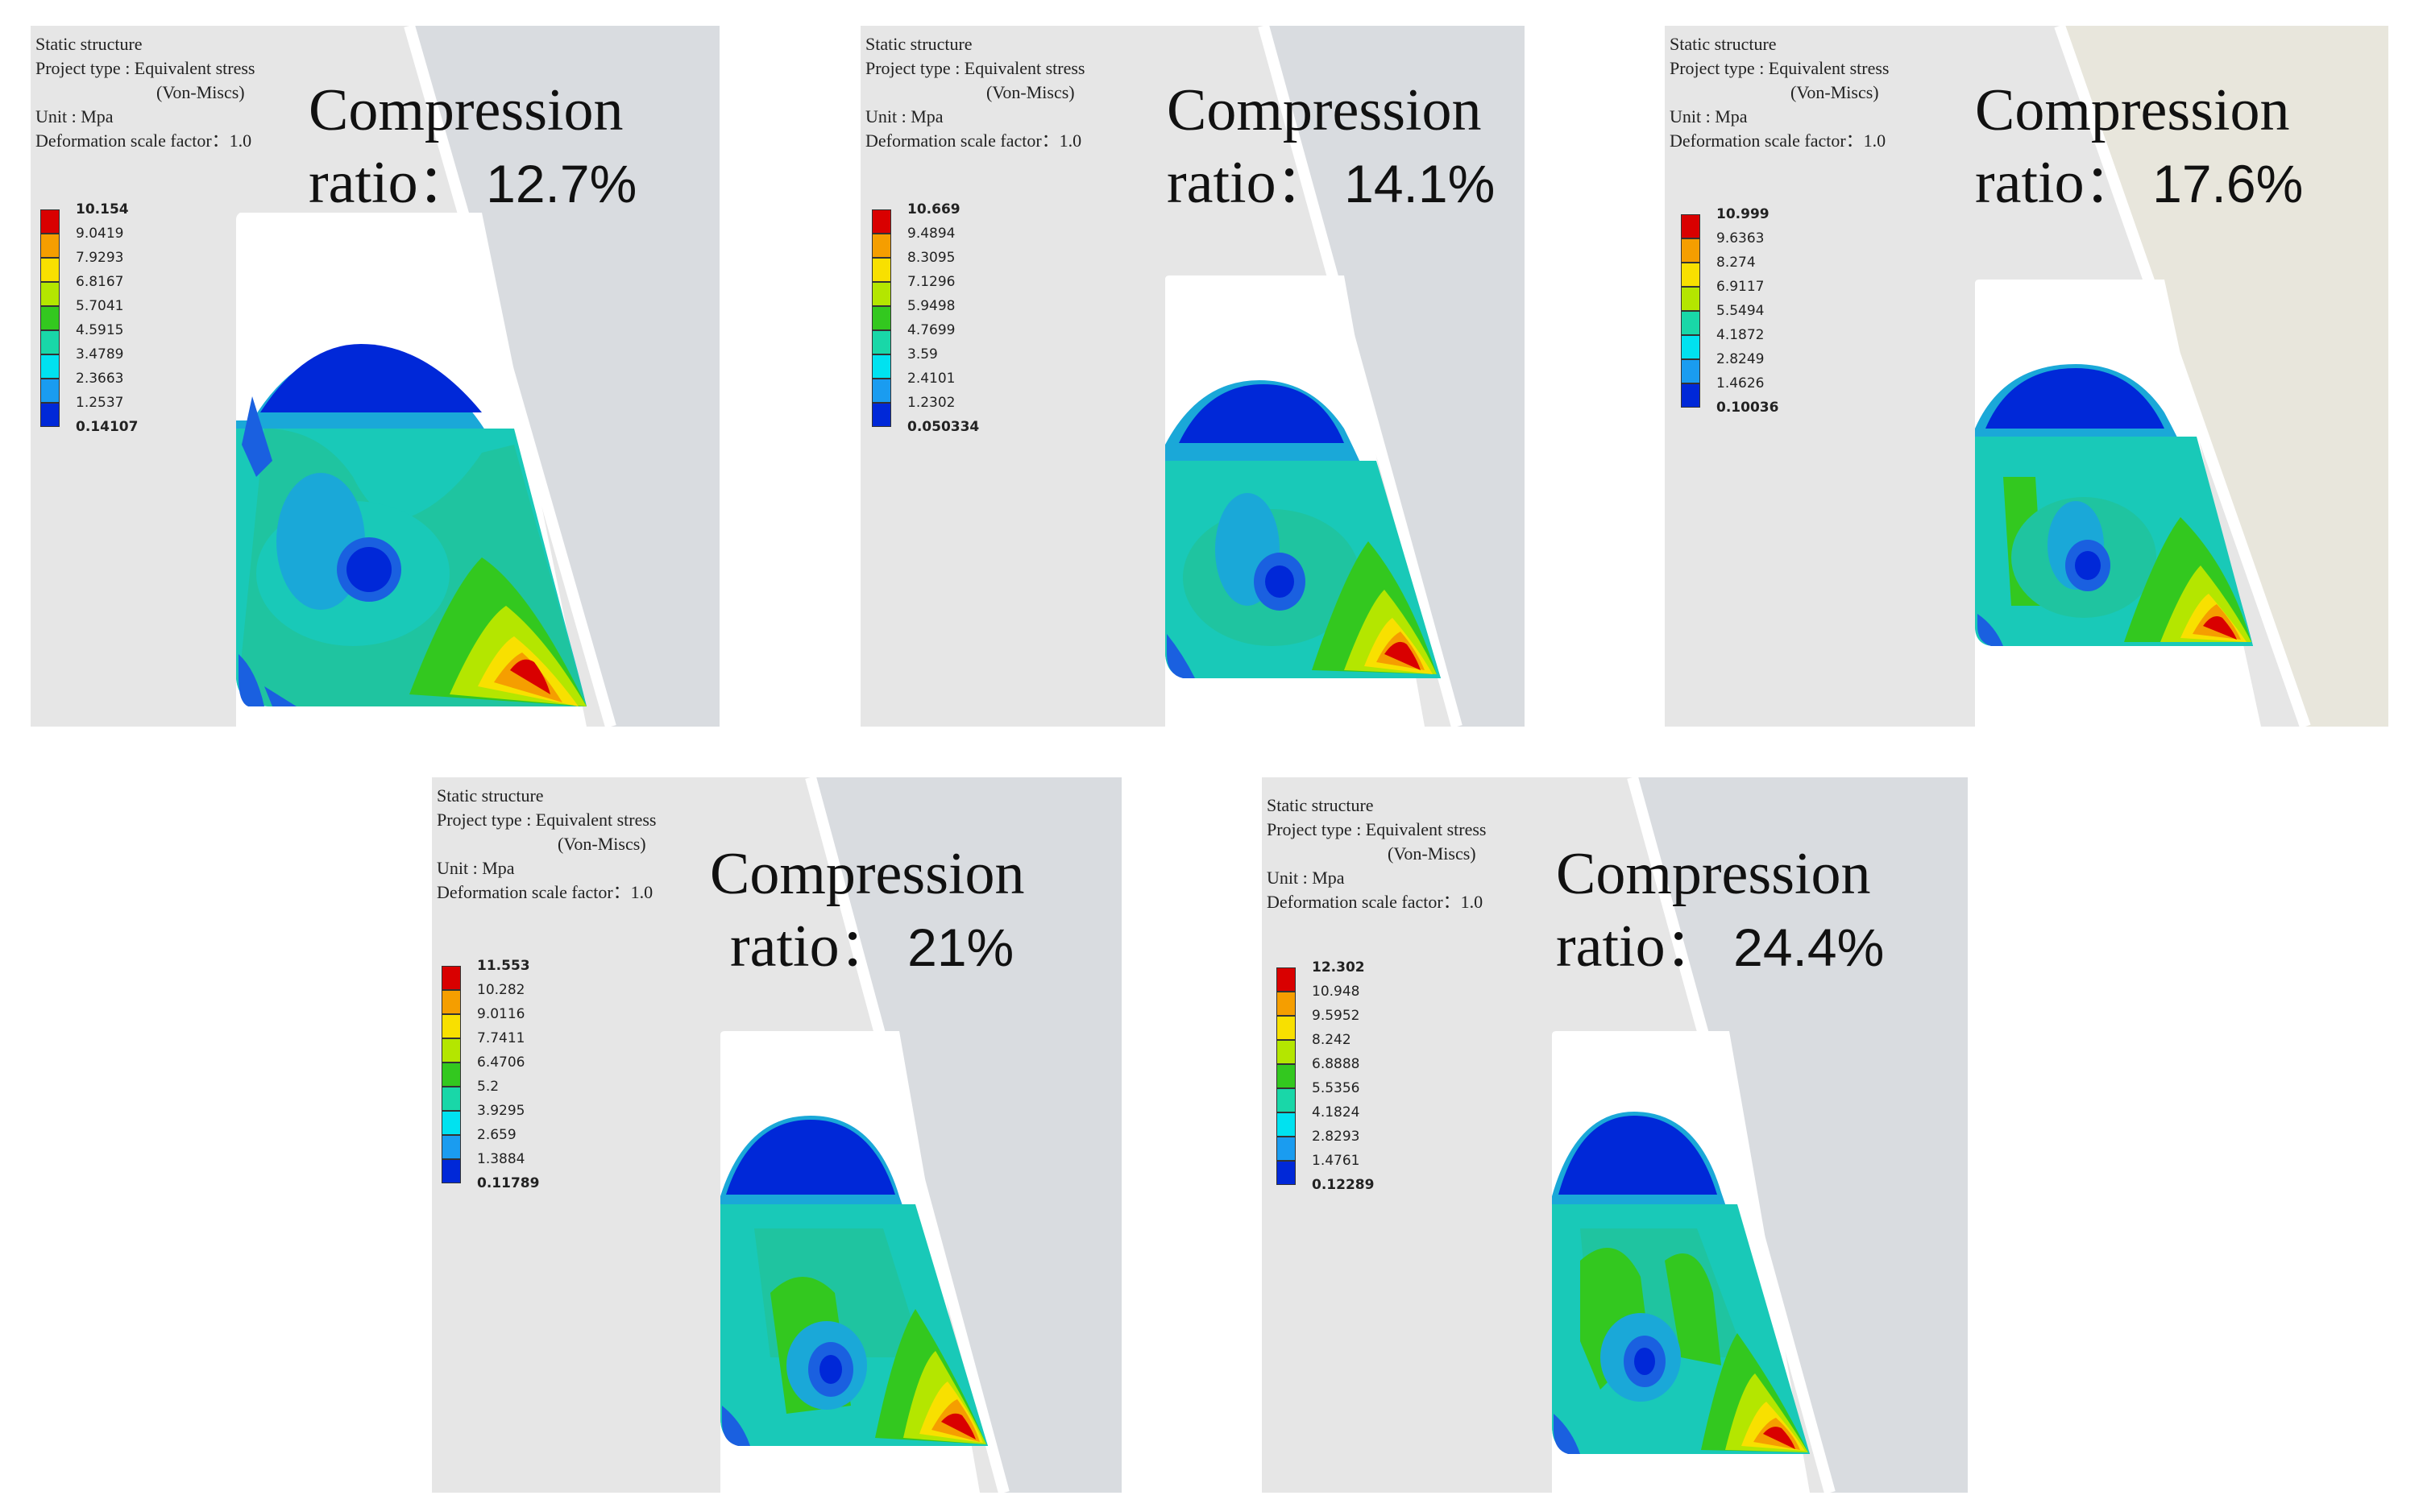 This screenshot has width=2423, height=1512. Describe the element at coordinates (1740, 311) in the screenshot. I see `legend-label: 5.5494` at that location.